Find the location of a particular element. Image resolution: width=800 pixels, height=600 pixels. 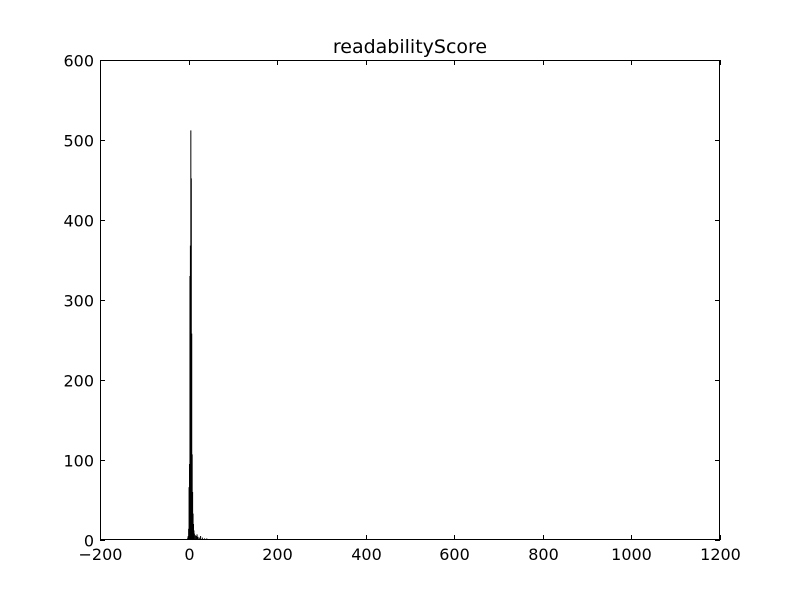

x-tick-label-4: 600 is located at coordinates (454, 554).